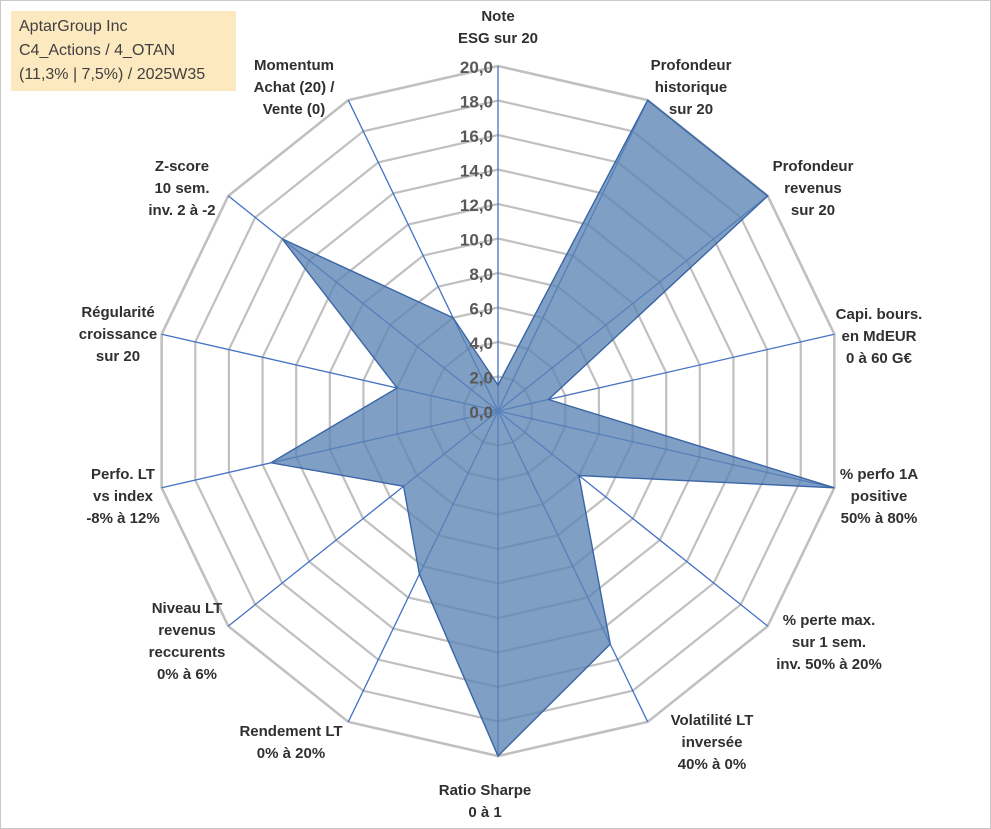  I want to click on axis-label-line: 10 sem., so click(181, 188).